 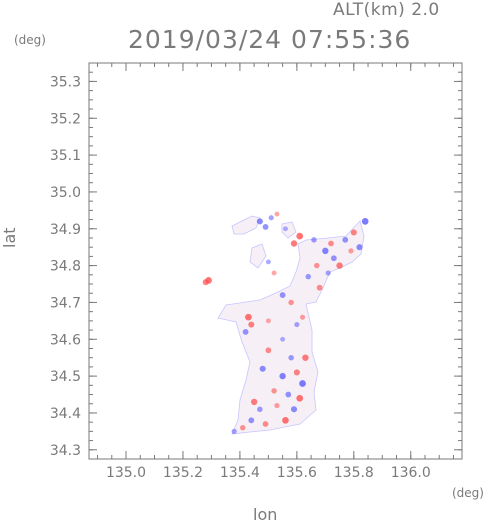 What do you see at coordinates (65, 377) in the screenshot?
I see `y-tick-label: 34.5` at bounding box center [65, 377].